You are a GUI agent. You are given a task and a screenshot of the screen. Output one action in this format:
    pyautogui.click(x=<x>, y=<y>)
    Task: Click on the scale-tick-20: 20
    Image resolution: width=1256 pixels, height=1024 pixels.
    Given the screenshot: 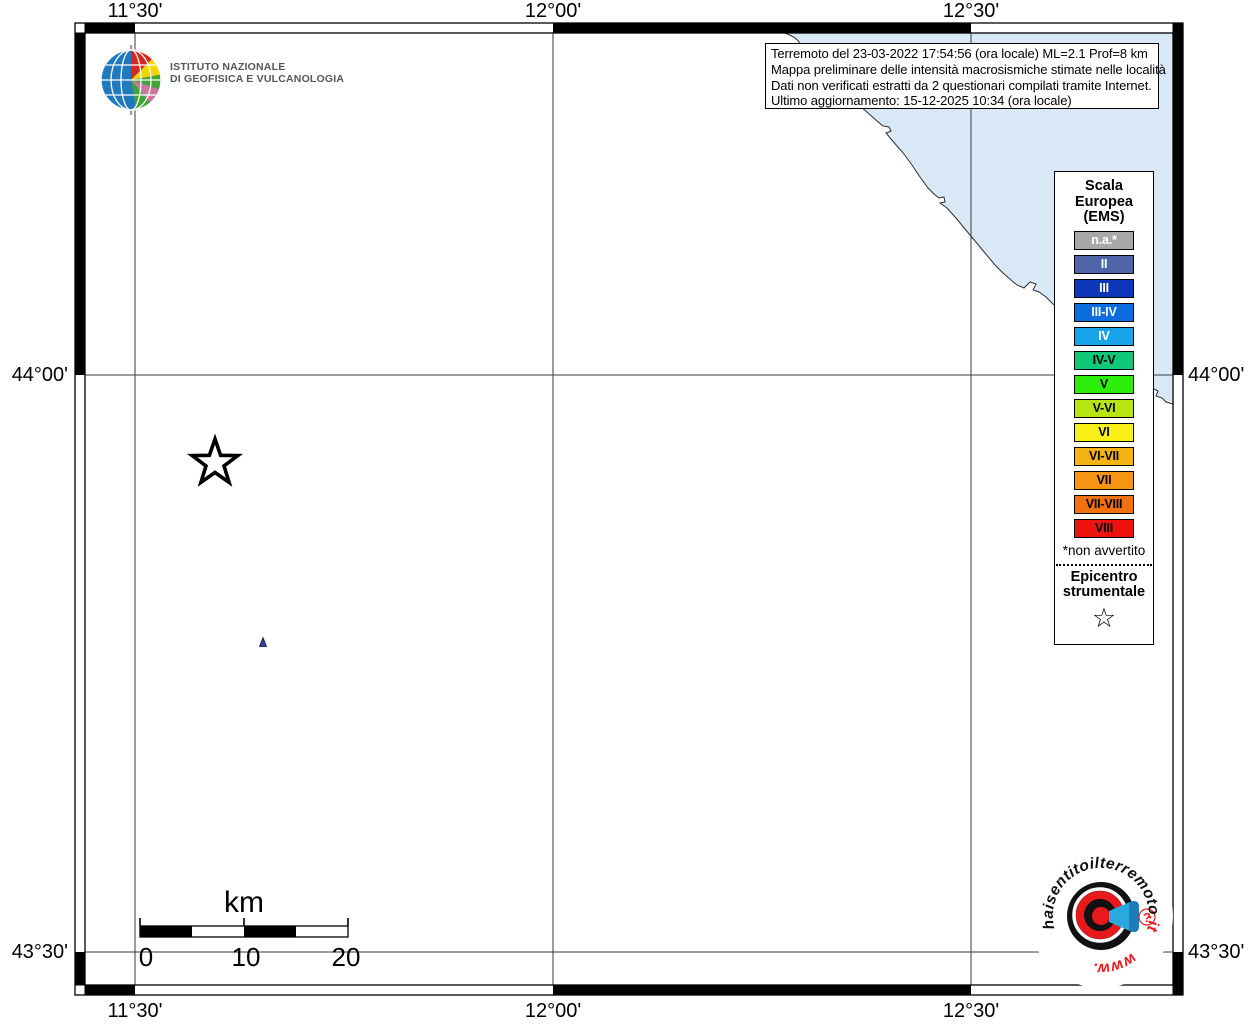 What is the action you would take?
    pyautogui.click(x=346, y=957)
    